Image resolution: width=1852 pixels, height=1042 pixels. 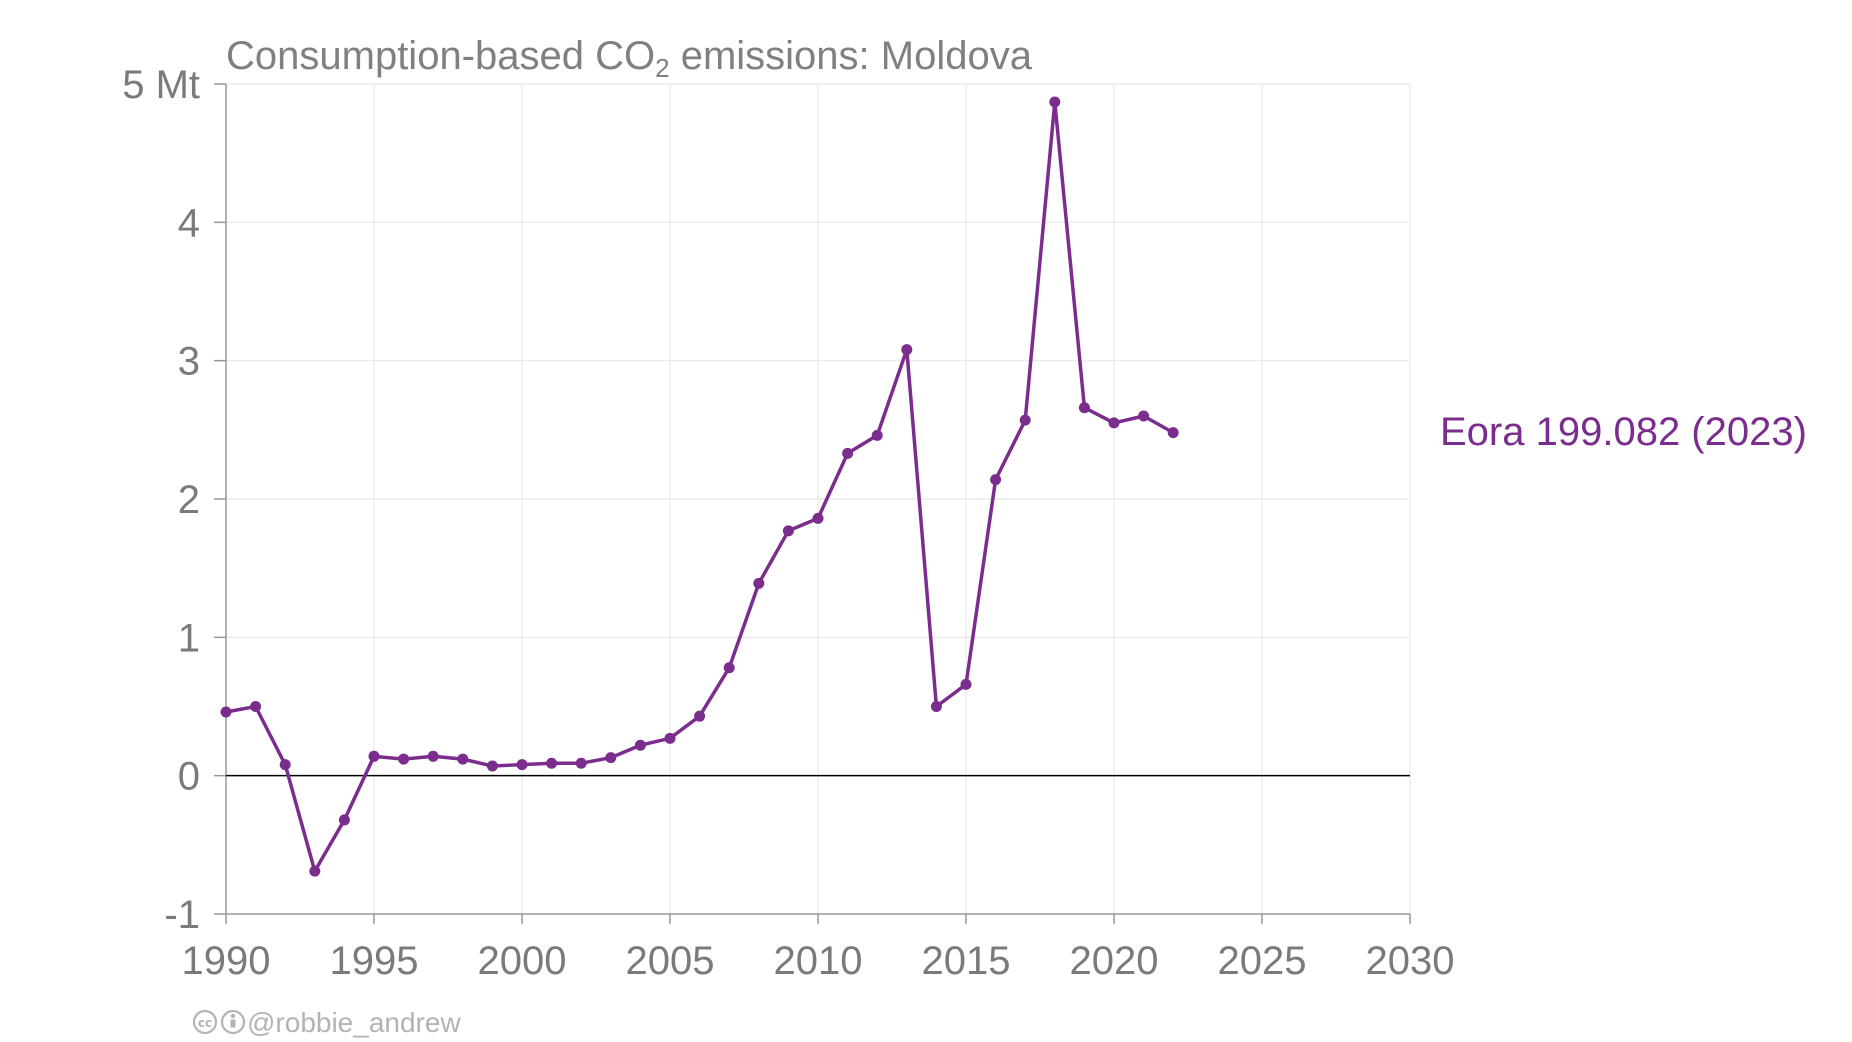 I want to click on x-tick-label: 2025, so click(x=1262, y=961).